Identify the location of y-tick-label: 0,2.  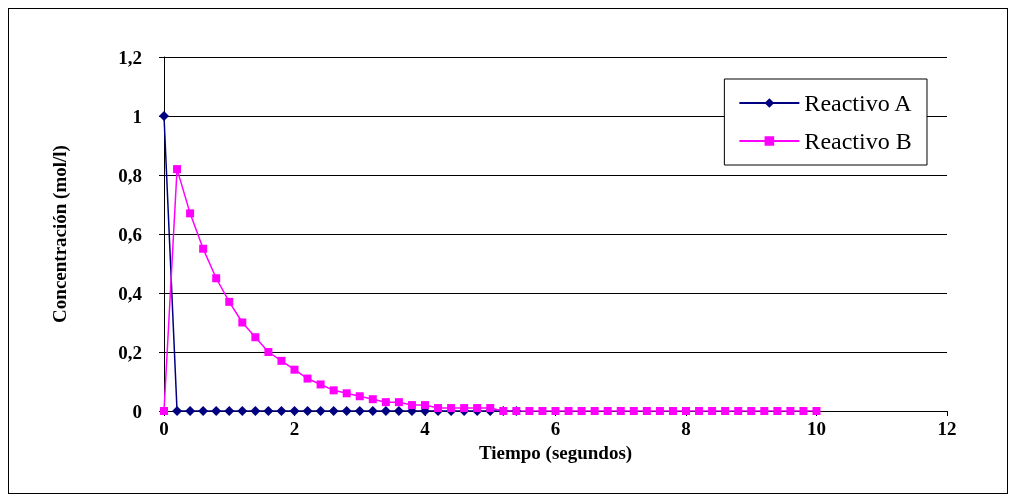
(130, 352).